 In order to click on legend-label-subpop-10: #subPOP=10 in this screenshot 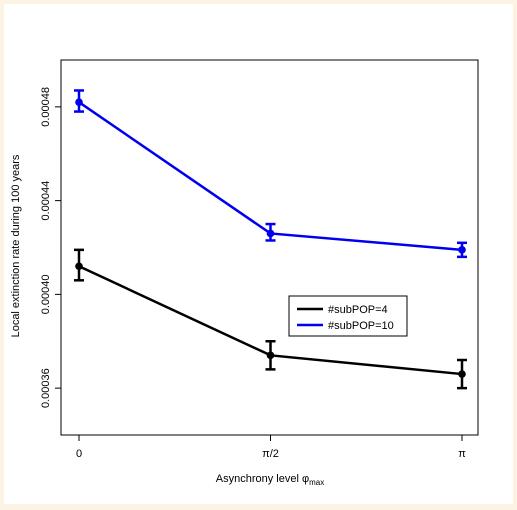, I will do `click(361, 326)`.